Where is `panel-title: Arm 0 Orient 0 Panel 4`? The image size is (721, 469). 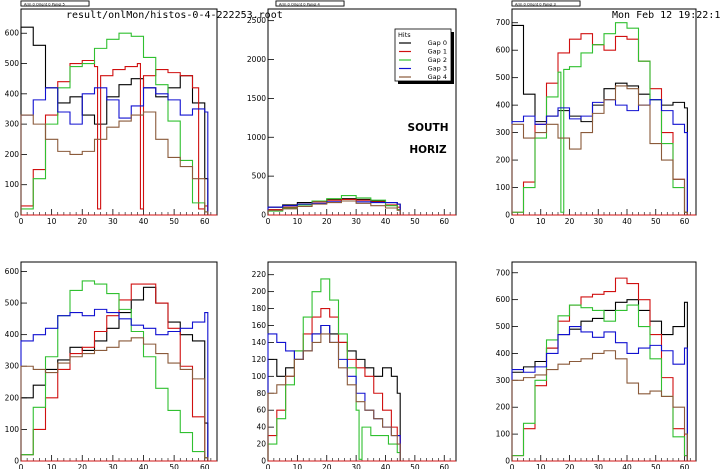 panel-title: Arm 0 Orient 0 Panel 4 is located at coordinates (300, 5).